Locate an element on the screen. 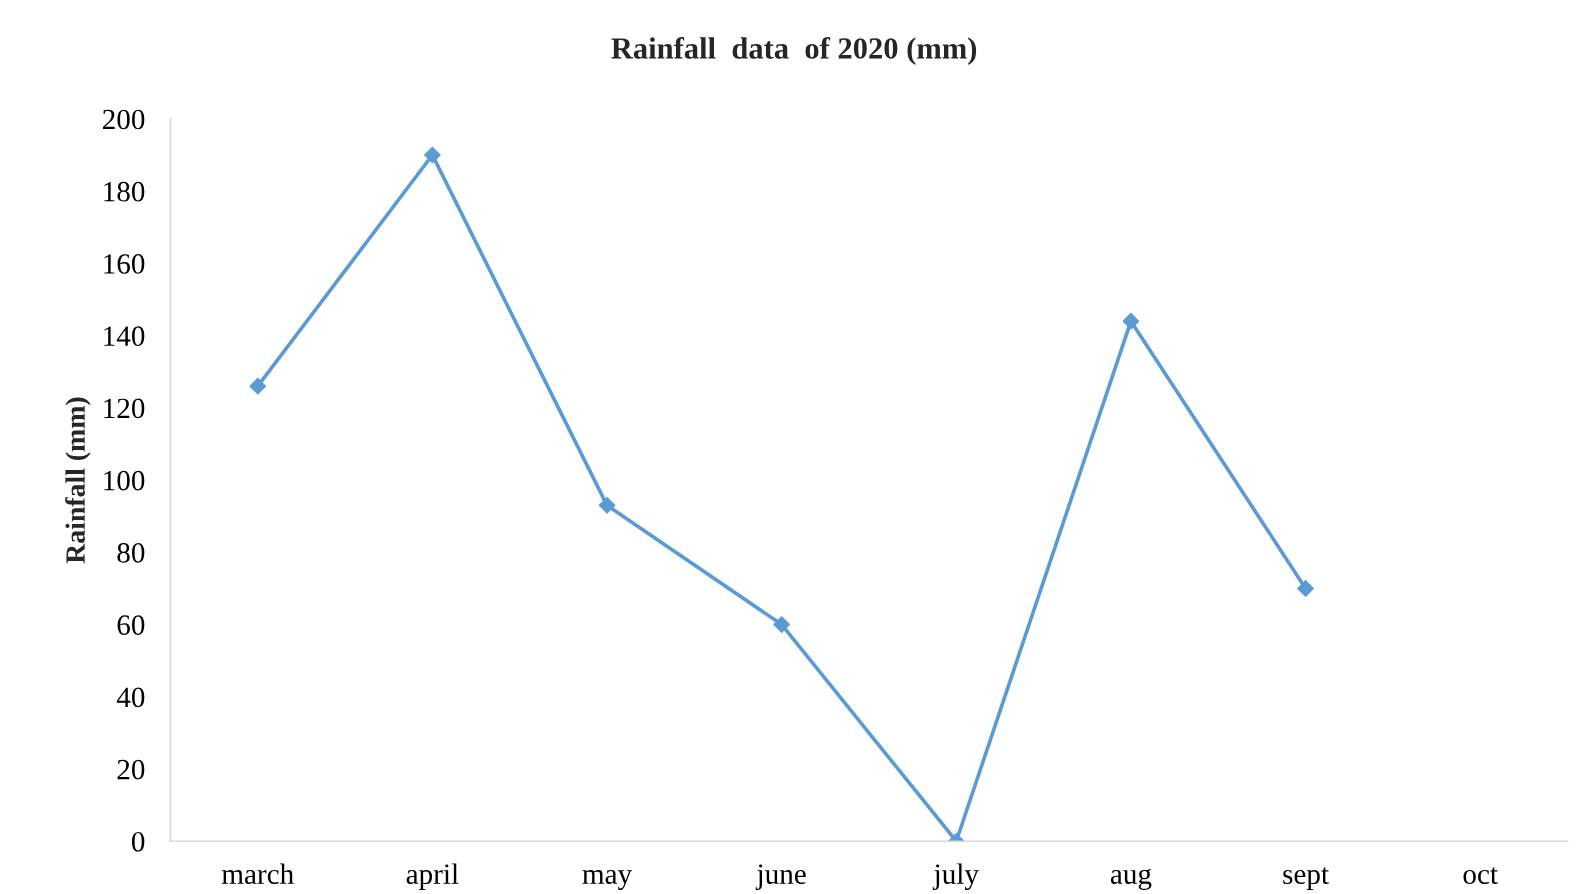 This screenshot has width=1593, height=894. x-tick-label: may is located at coordinates (607, 879).